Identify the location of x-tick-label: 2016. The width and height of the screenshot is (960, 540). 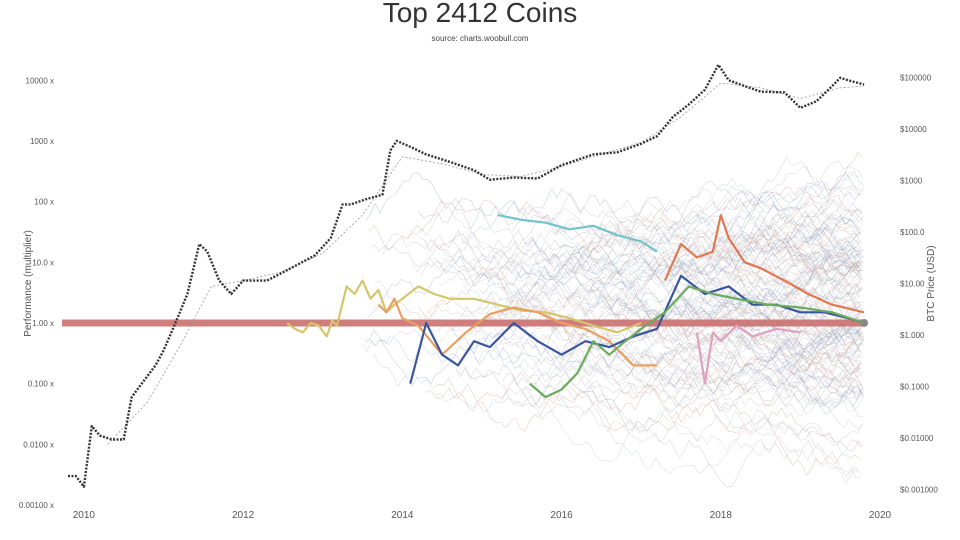
(561, 515).